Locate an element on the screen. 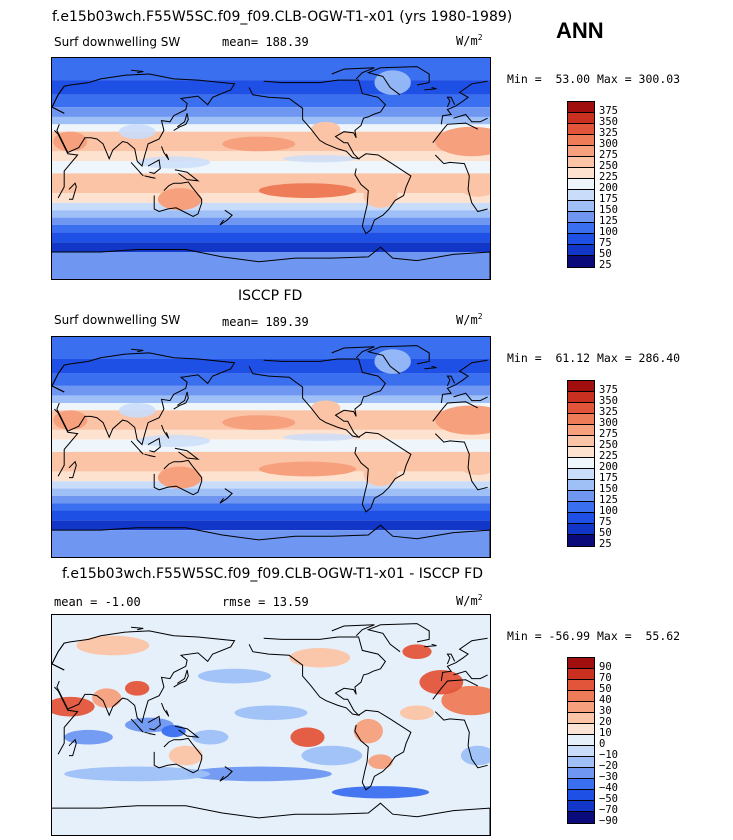  colorbar-label: −30 is located at coordinates (608, 777).